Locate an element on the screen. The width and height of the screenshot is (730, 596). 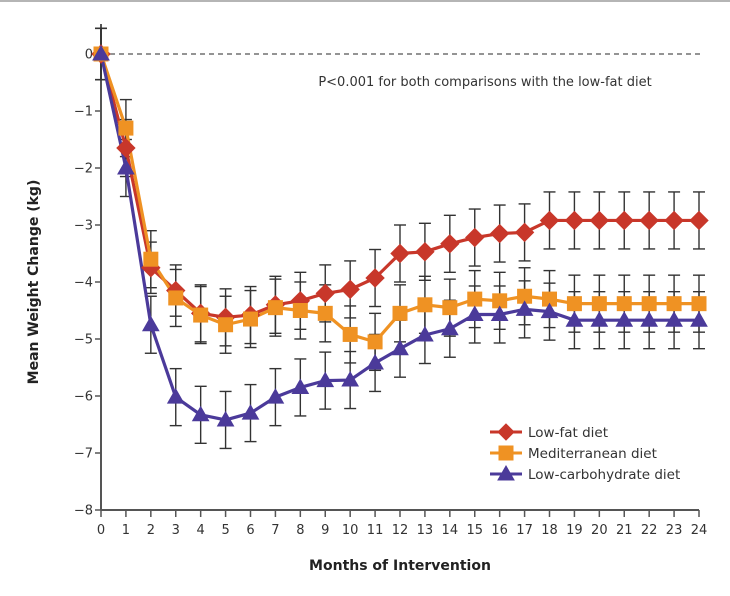
x-tick-label: 15 is located at coordinates (474, 530).